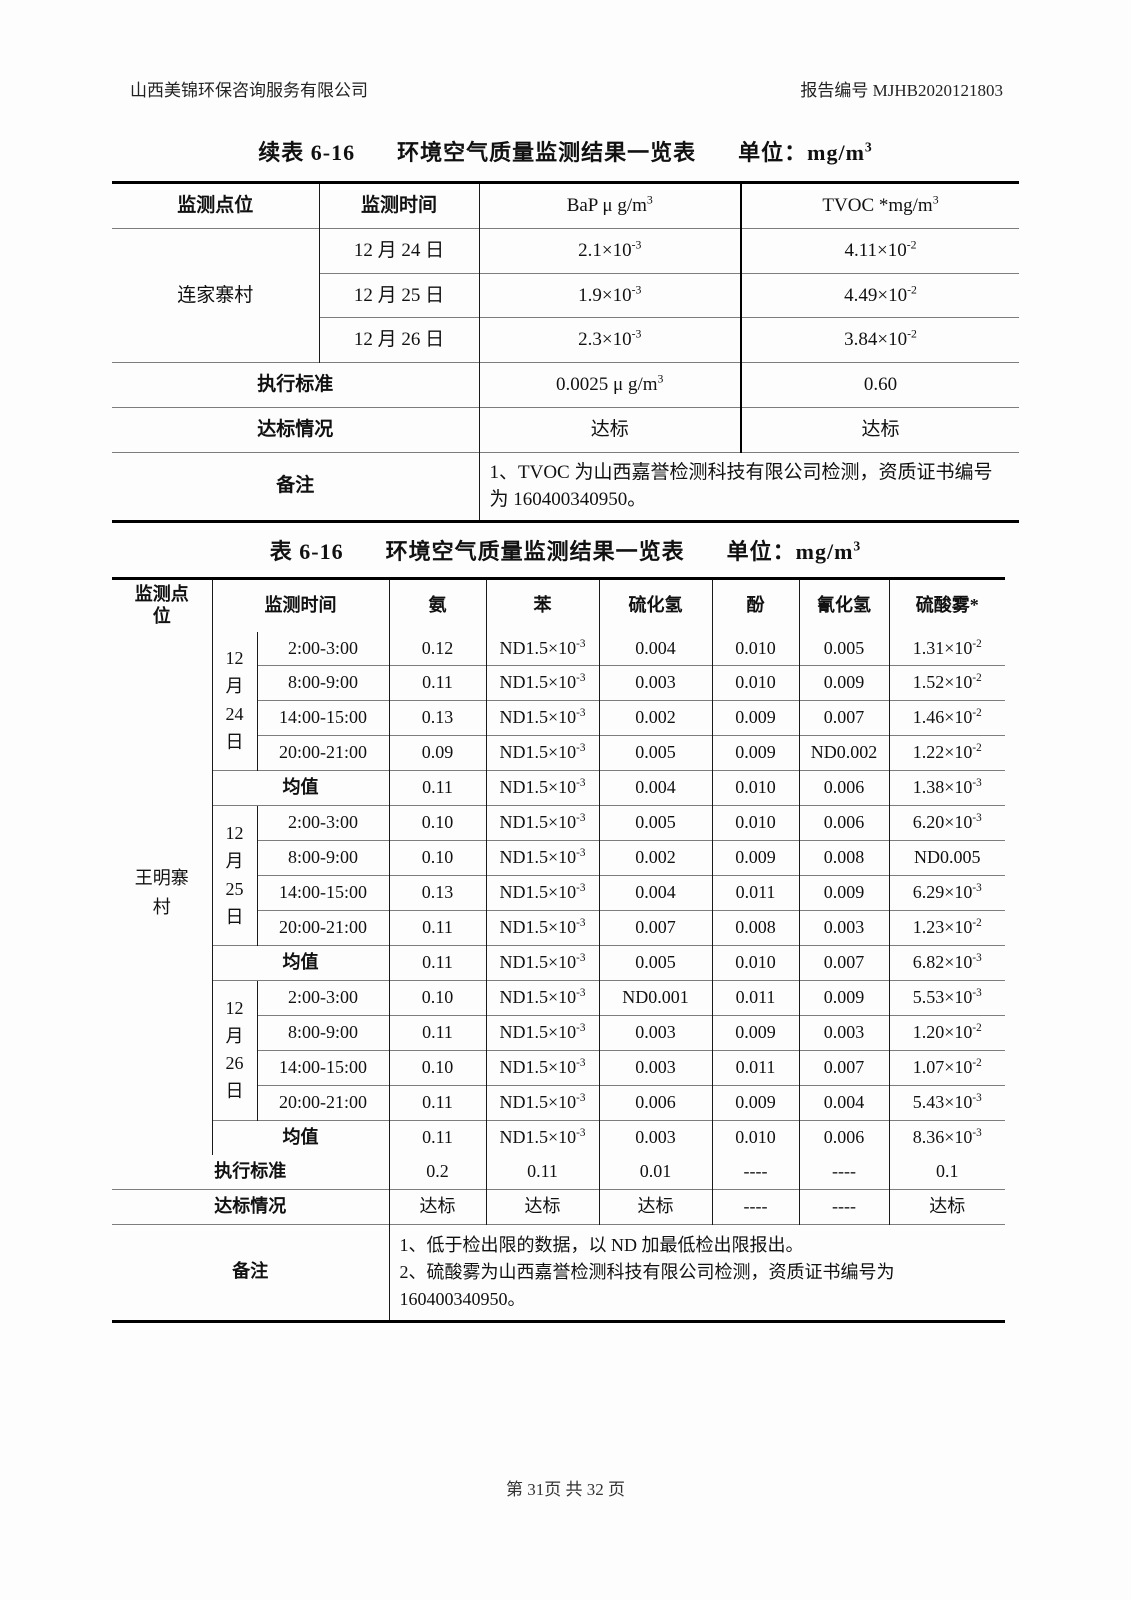  What do you see at coordinates (542, 1172) in the screenshot?
I see `standard-value: 0.11` at bounding box center [542, 1172].